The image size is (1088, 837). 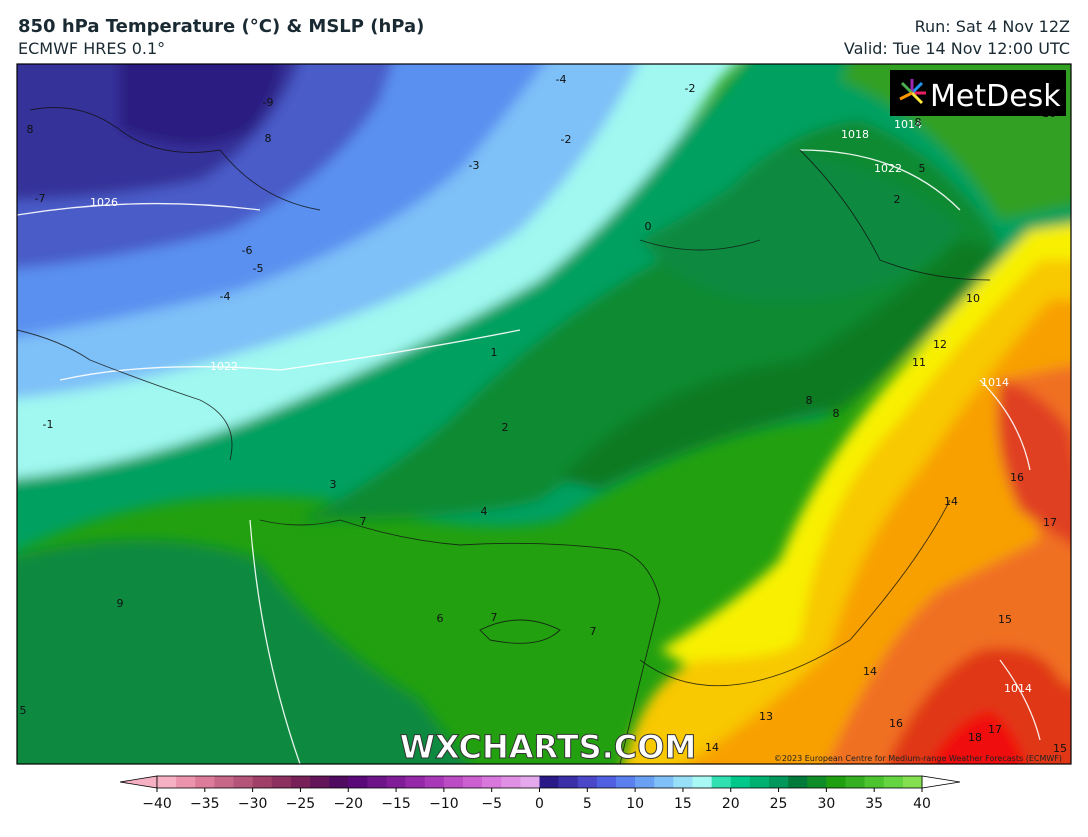 What do you see at coordinates (896, 723) in the screenshot?
I see `contour-label: 16` at bounding box center [896, 723].